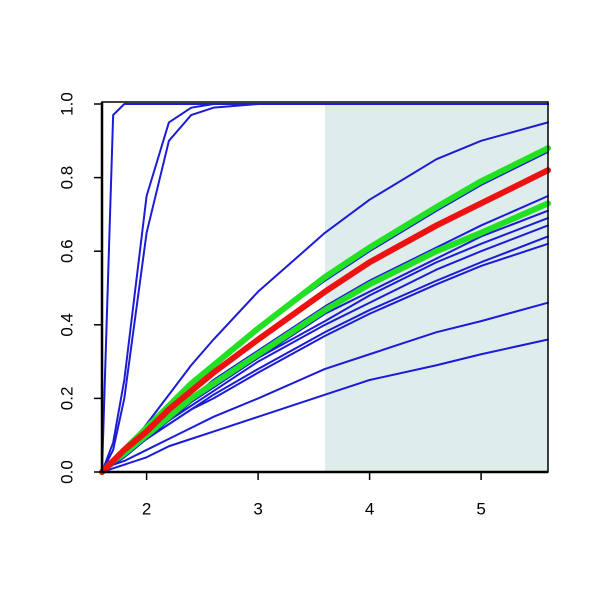 This screenshot has height=600, width=600. Describe the element at coordinates (480, 508) in the screenshot. I see `x-tick-label: 5` at that location.